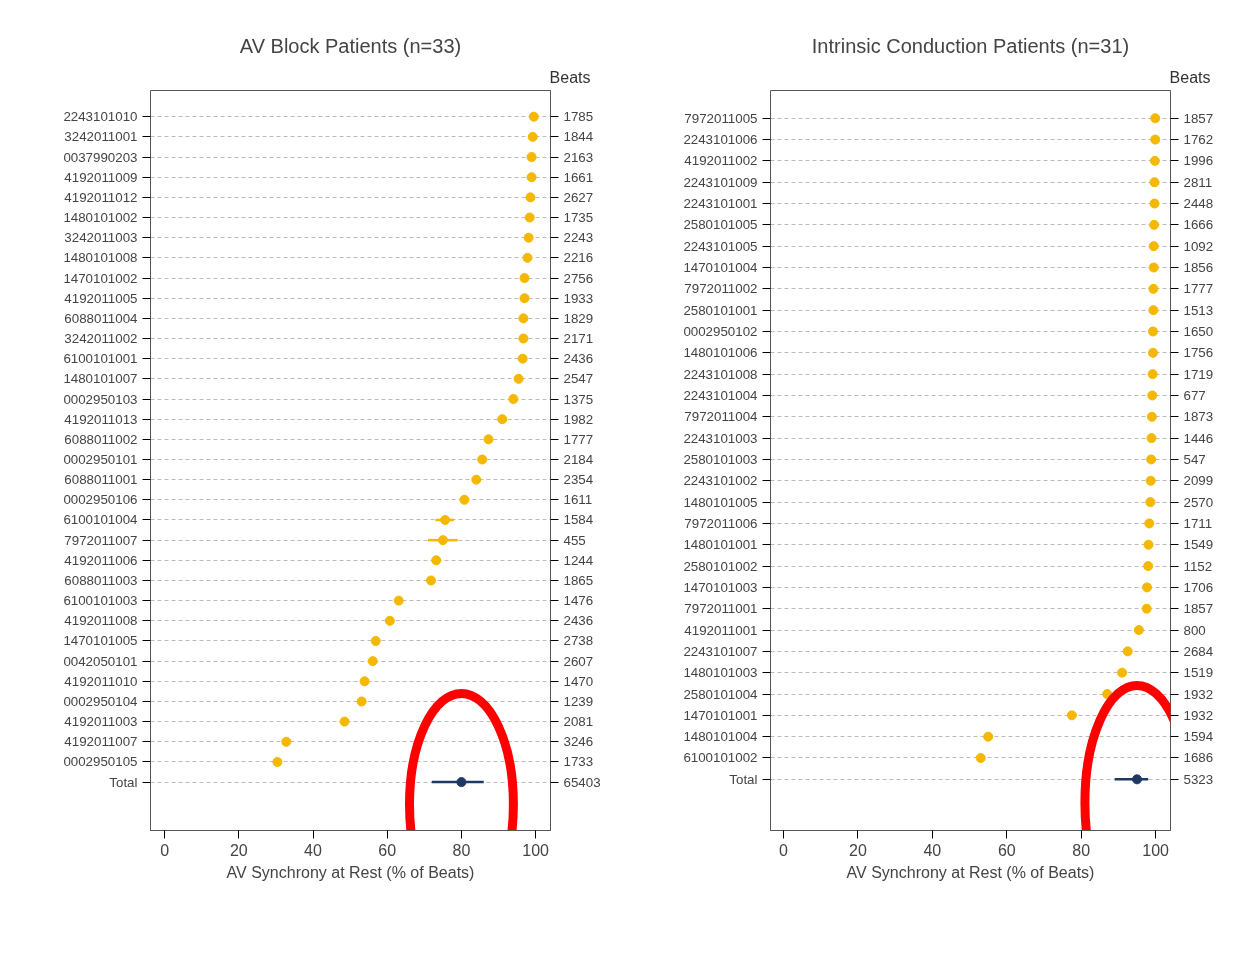  I want to click on y2-tick-label: 1706, so click(1198, 587).